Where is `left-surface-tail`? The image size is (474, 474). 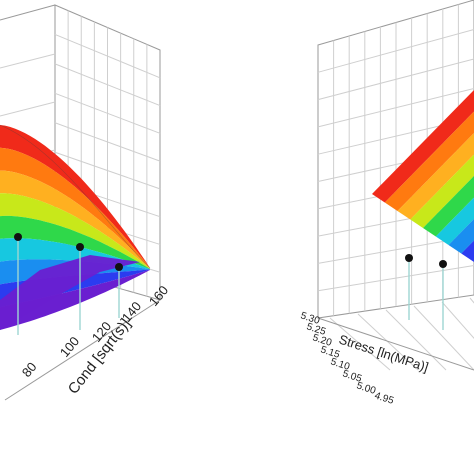
left-surface-tail is located at coordinates (70, 292).